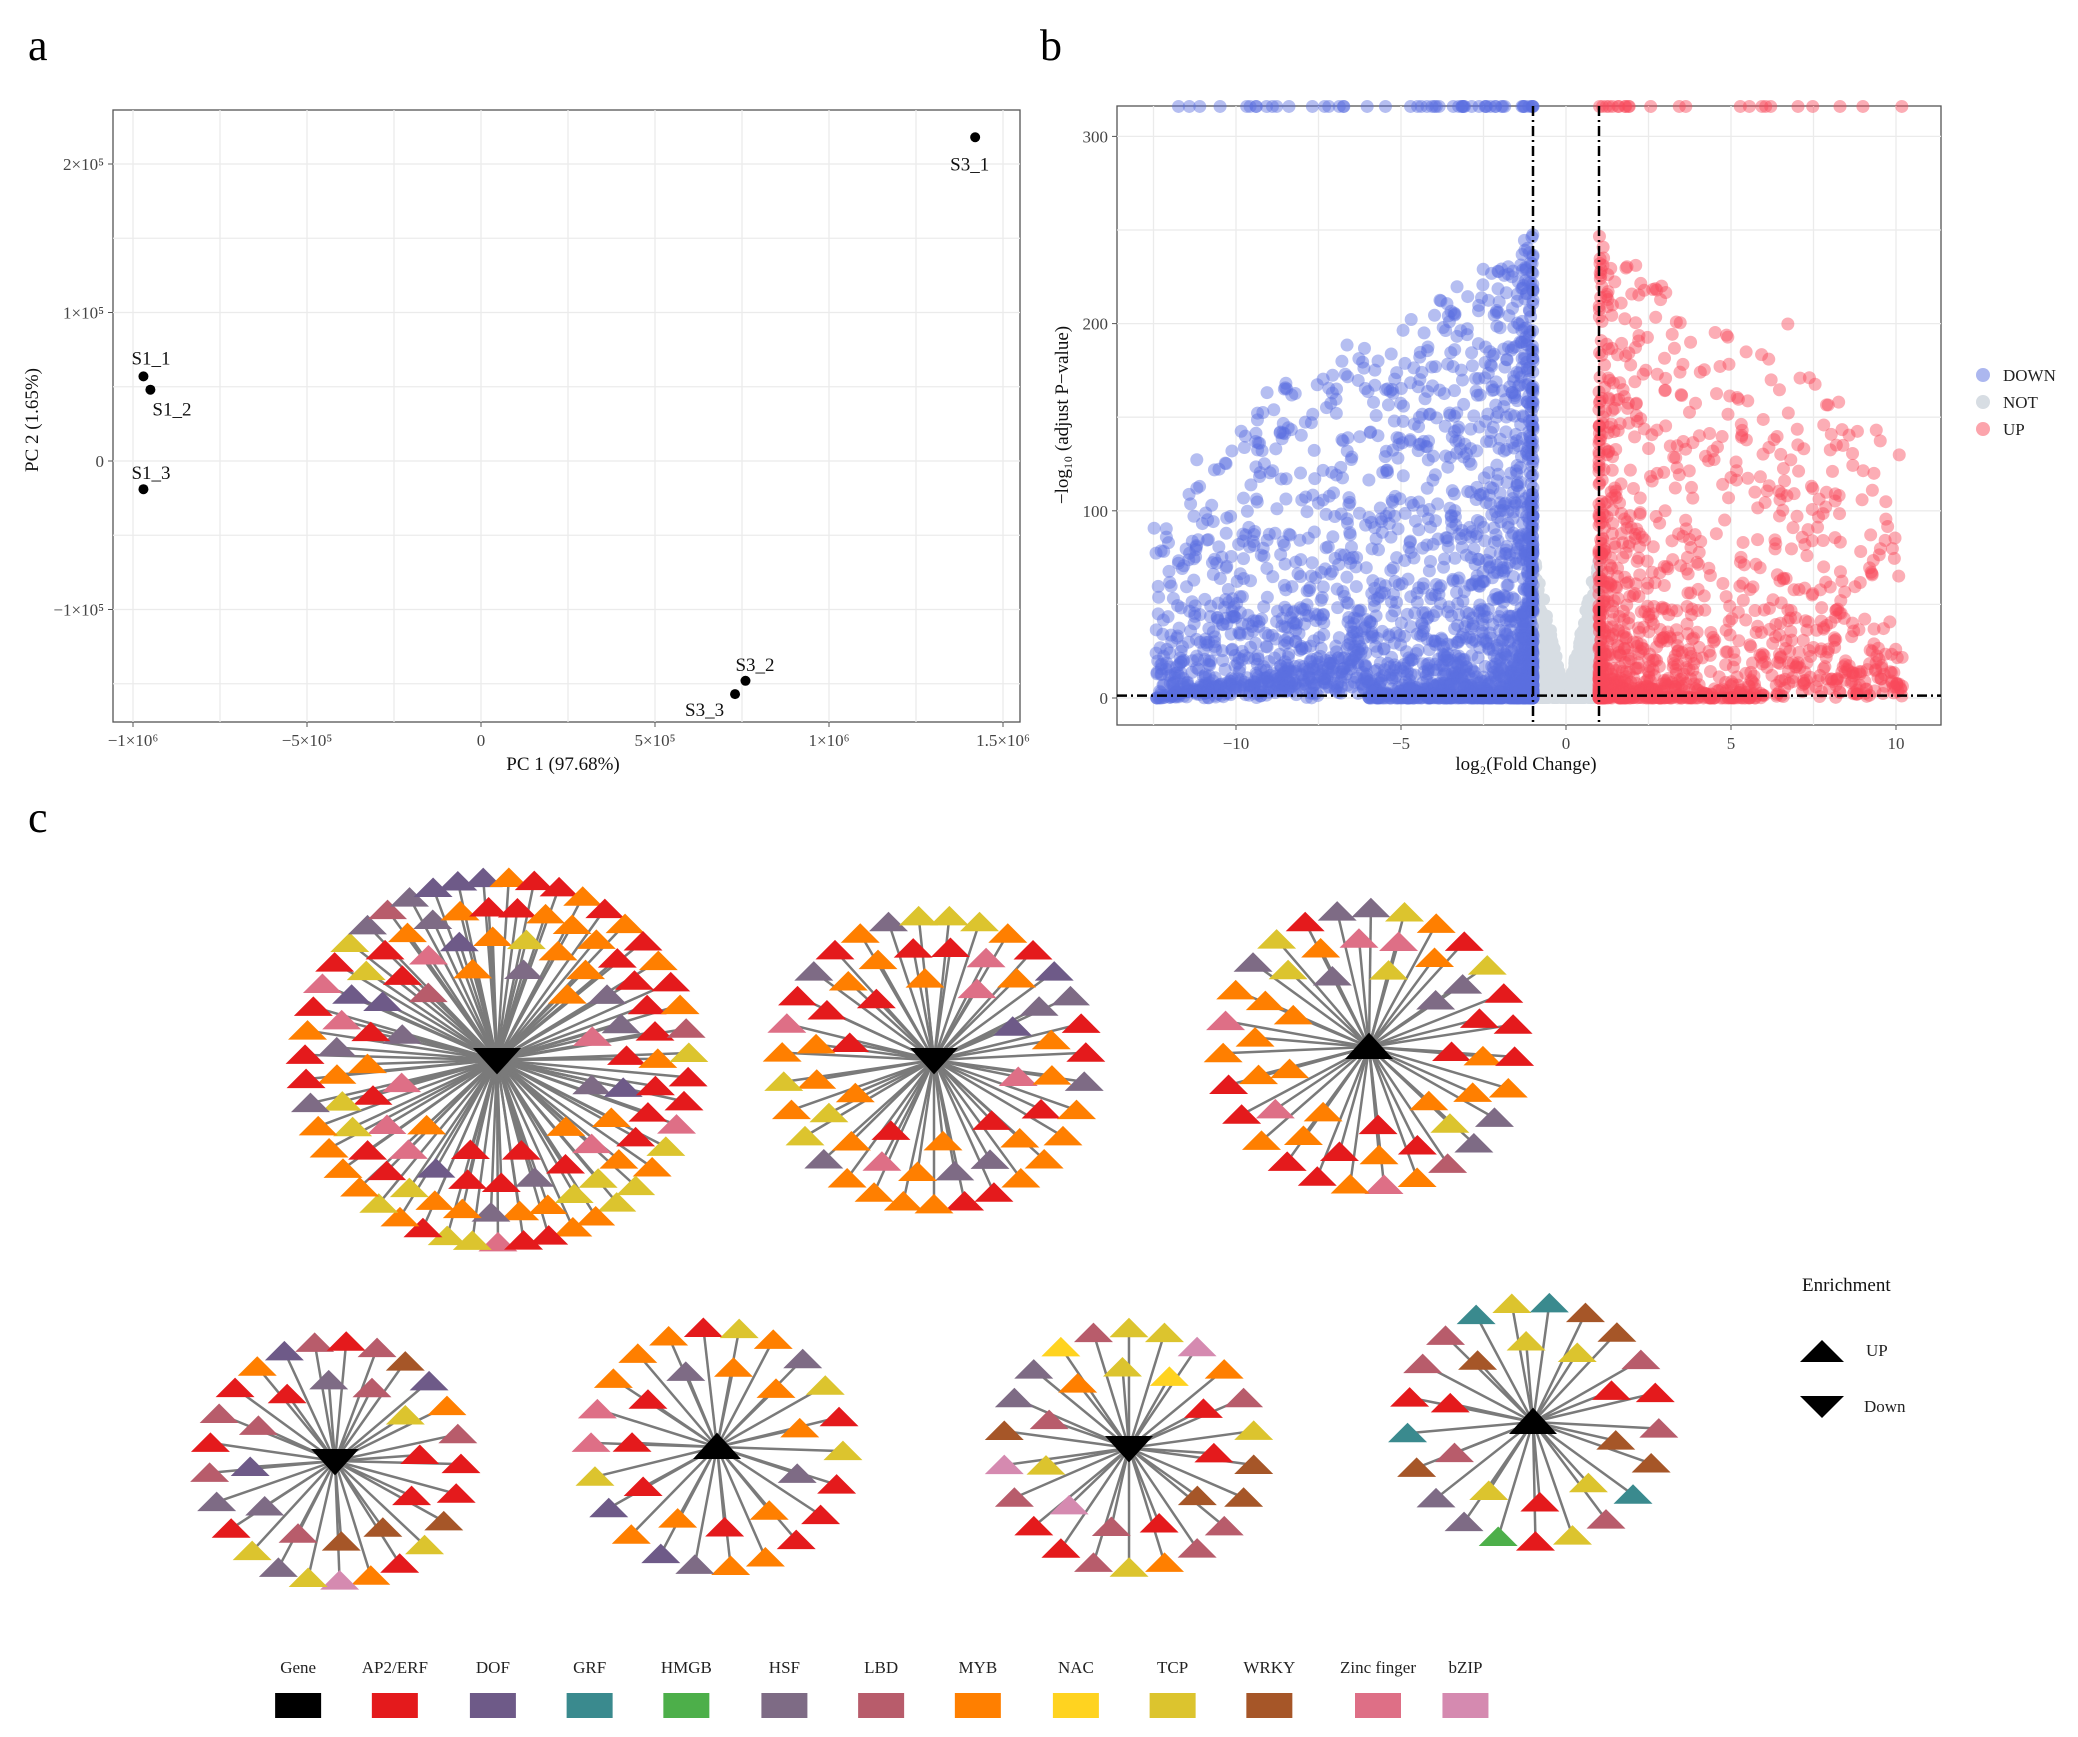  What do you see at coordinates (735, 694) in the screenshot?
I see `data-point` at bounding box center [735, 694].